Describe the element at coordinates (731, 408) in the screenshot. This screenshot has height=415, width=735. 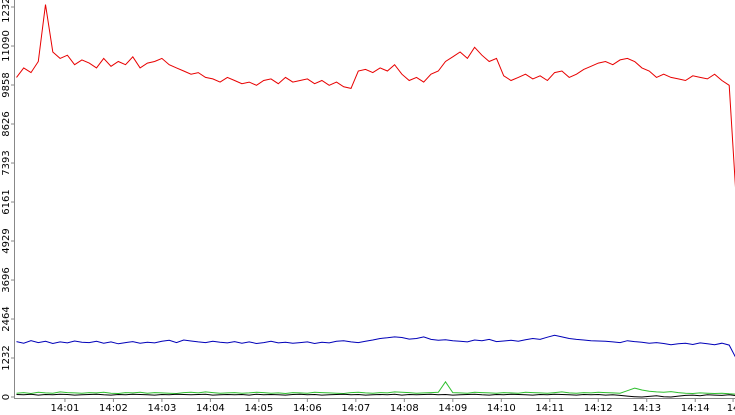
I see `x-tick-label: 14` at that location.